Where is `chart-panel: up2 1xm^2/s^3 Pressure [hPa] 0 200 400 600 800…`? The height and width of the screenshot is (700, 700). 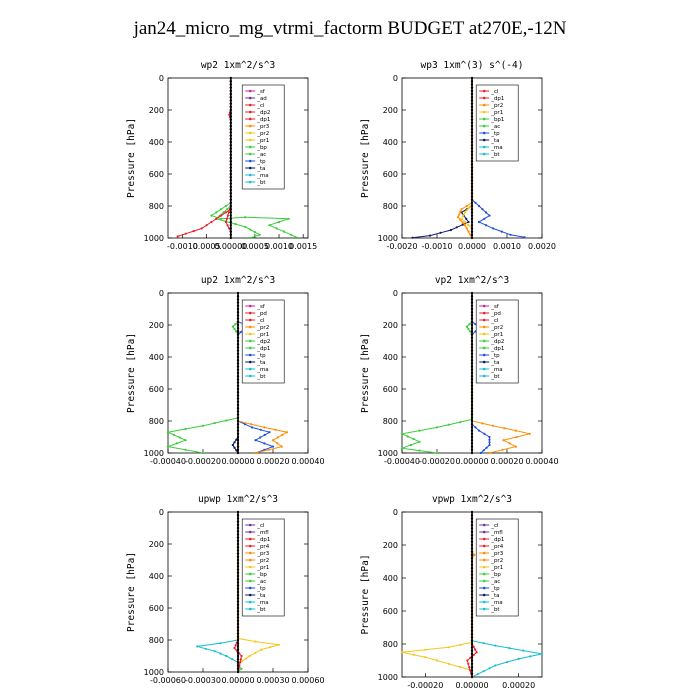 chart-panel: up2 1xm^2/s^3 Pressure [hPa] 0 200 400 600 800… is located at coordinates (225, 370).